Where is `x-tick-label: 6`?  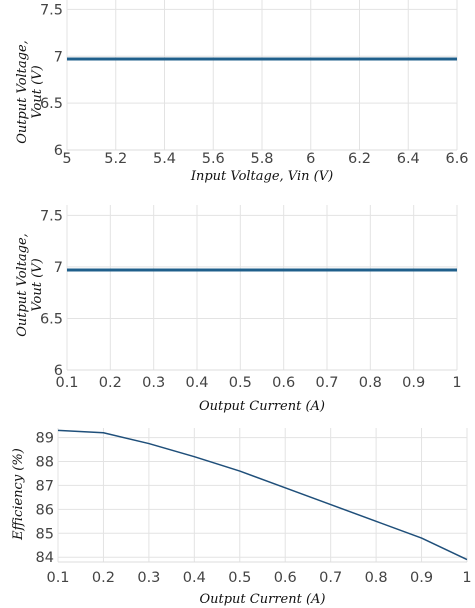
x-tick-label: 6 is located at coordinates (310, 159).